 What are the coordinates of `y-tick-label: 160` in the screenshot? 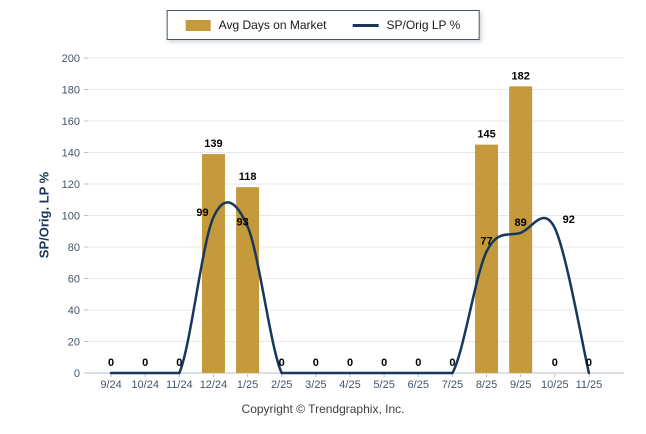 It's located at (71, 122).